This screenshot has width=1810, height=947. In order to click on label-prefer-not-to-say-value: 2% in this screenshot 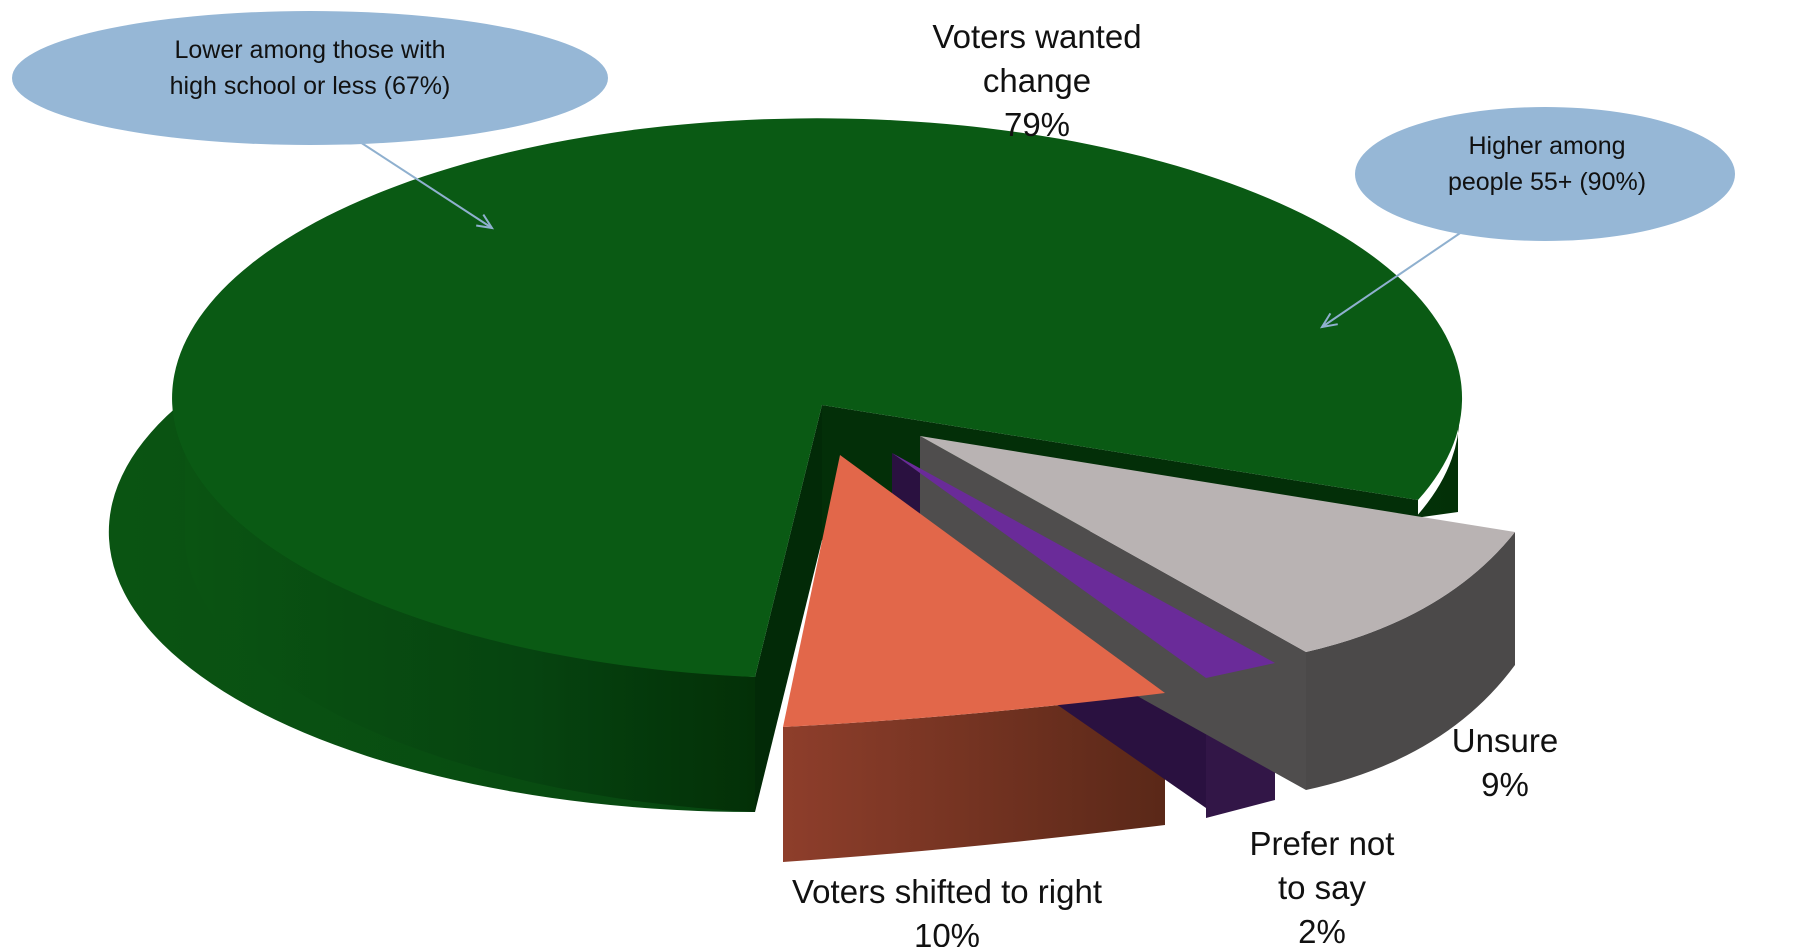, I will do `click(1322, 930)`.